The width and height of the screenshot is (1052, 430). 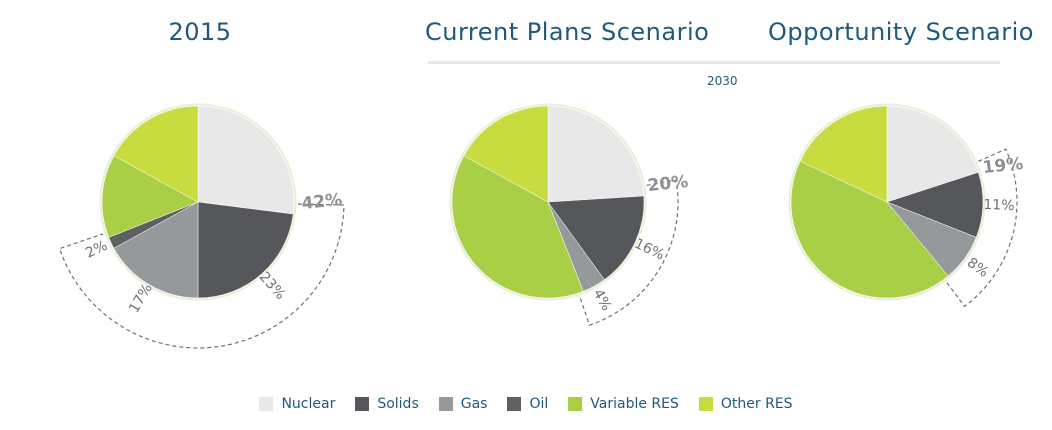 I want to click on legend-label-other-res: Other RES, so click(x=756, y=404).